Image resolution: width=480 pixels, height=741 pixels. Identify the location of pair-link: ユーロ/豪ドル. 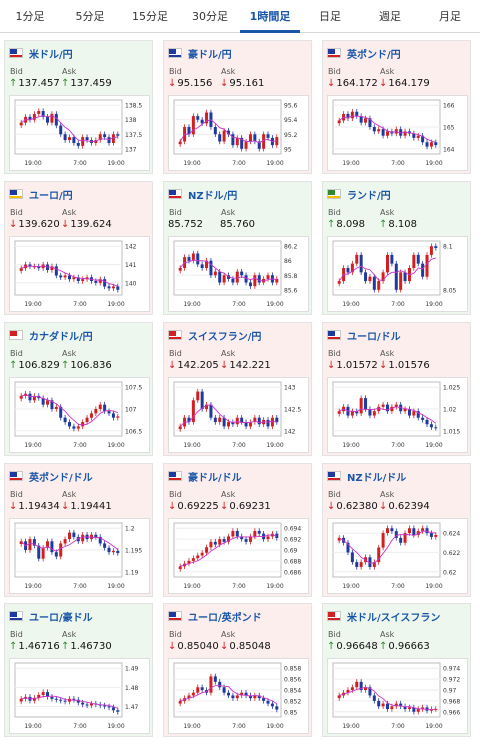
(51, 616).